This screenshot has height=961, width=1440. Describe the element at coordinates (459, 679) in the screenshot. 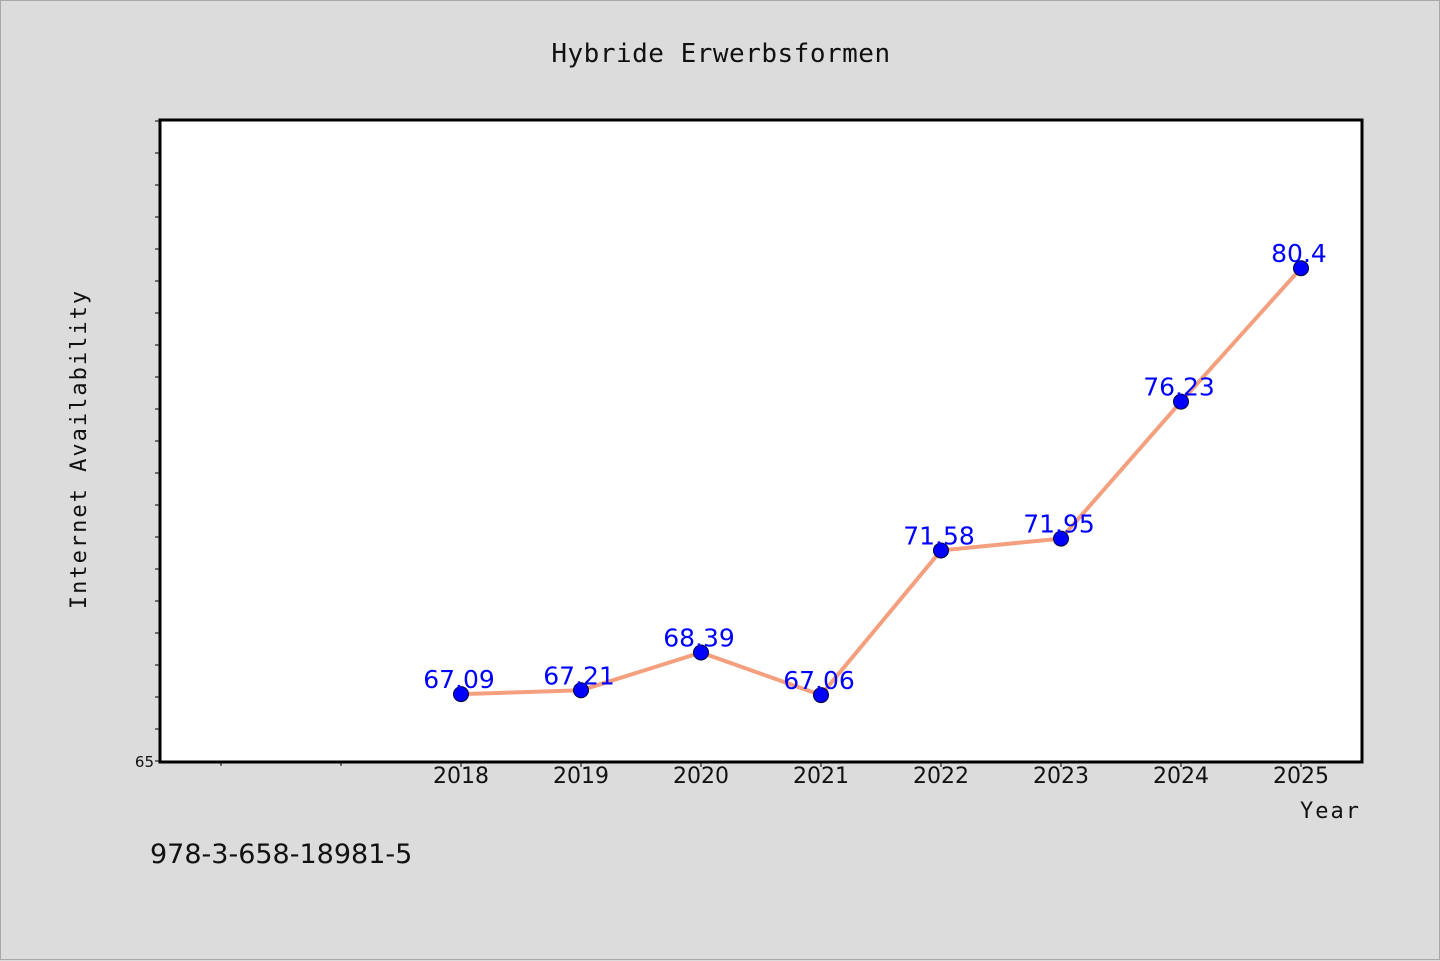

I see `data-label: 67.09` at that location.